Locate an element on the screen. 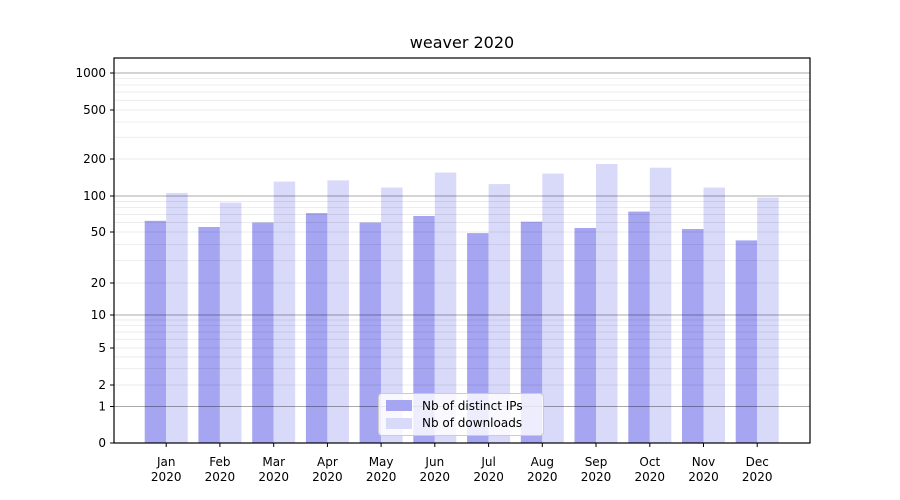 The height and width of the screenshot is (500, 900). legend-label-distinct-ips: Nb of distinct IPs is located at coordinates (472, 405).